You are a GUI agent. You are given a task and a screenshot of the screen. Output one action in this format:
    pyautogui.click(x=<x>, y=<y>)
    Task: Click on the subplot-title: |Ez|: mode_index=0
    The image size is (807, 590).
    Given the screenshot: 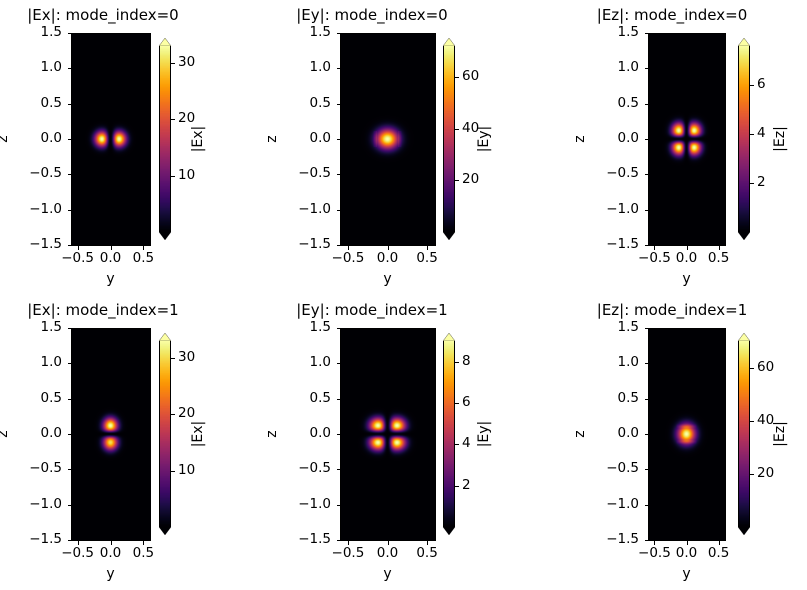 What is the action you would take?
    pyautogui.click(x=672, y=15)
    